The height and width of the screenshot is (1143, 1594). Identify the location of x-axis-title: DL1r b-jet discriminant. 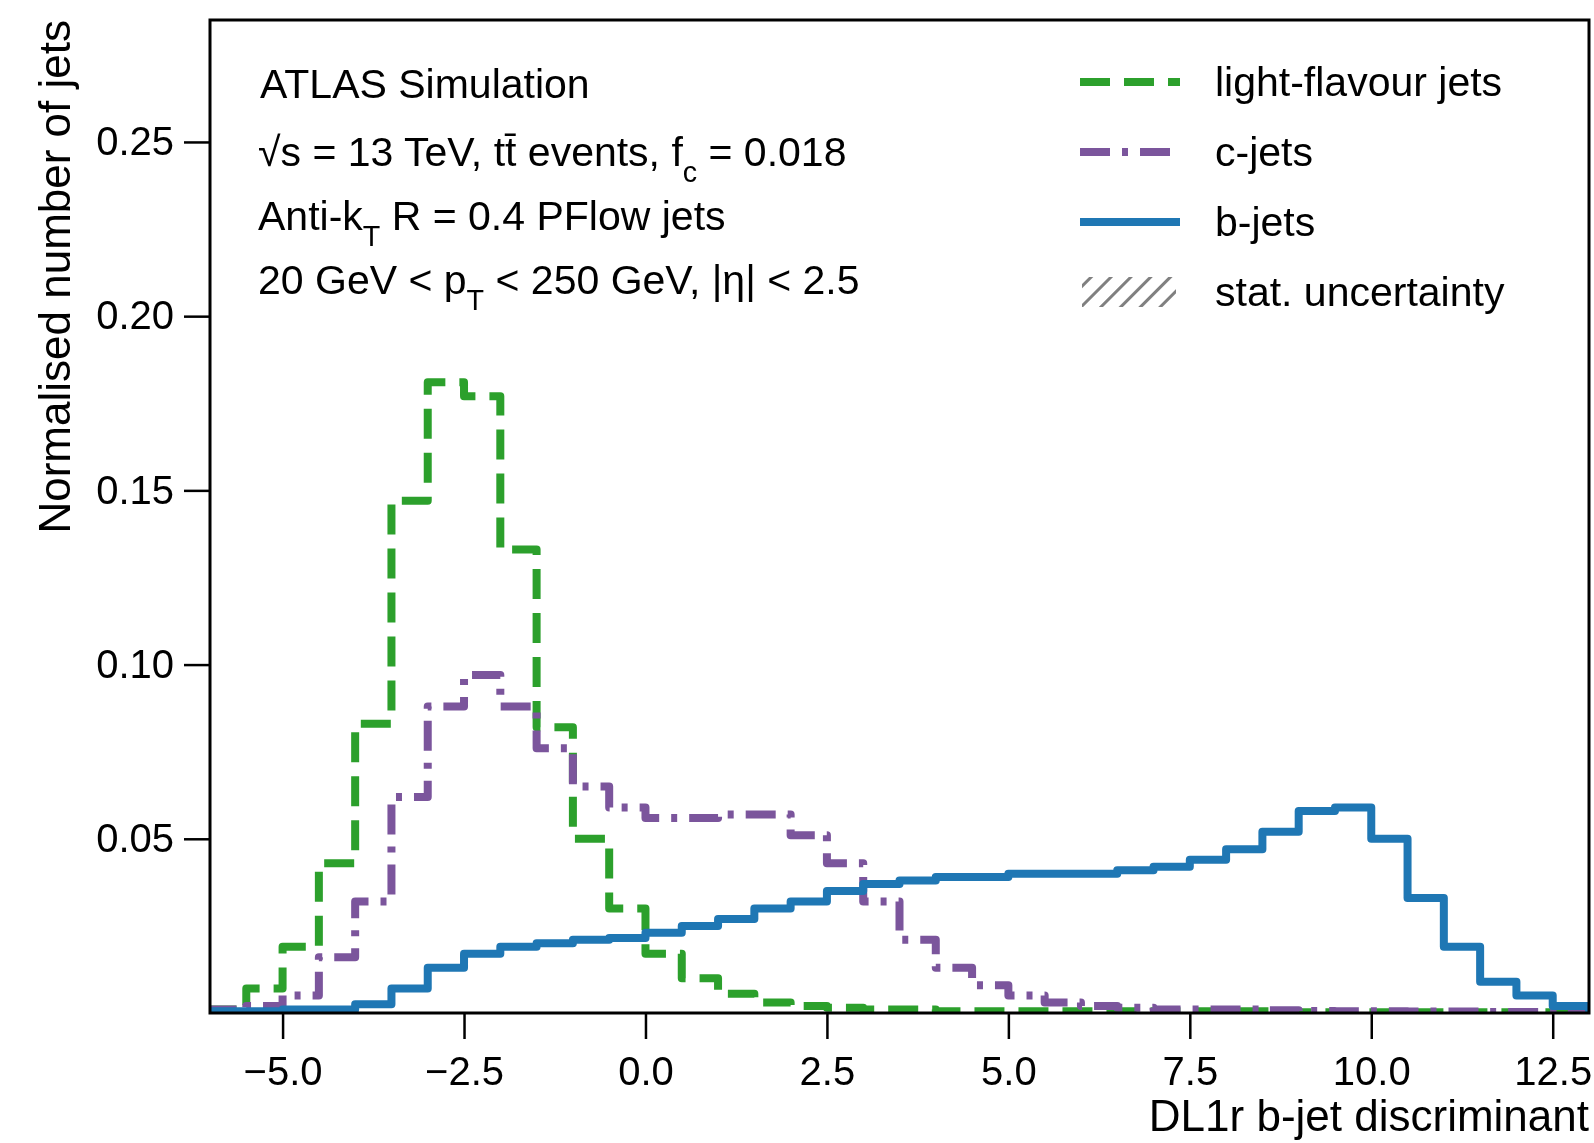
(1368, 1115).